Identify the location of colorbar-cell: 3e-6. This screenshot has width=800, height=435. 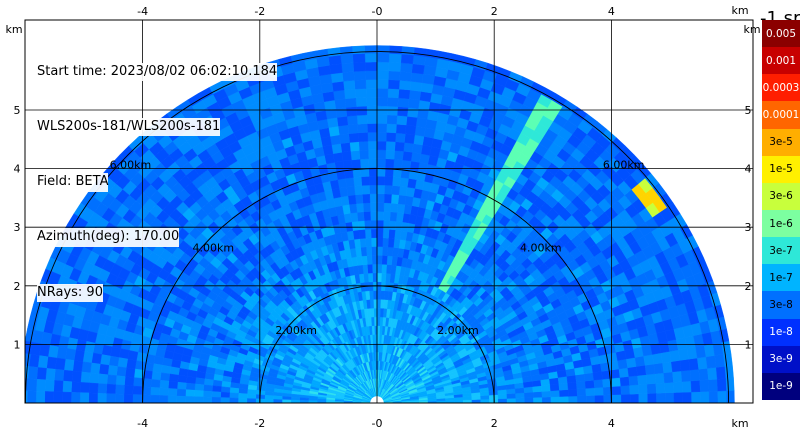
(781, 196).